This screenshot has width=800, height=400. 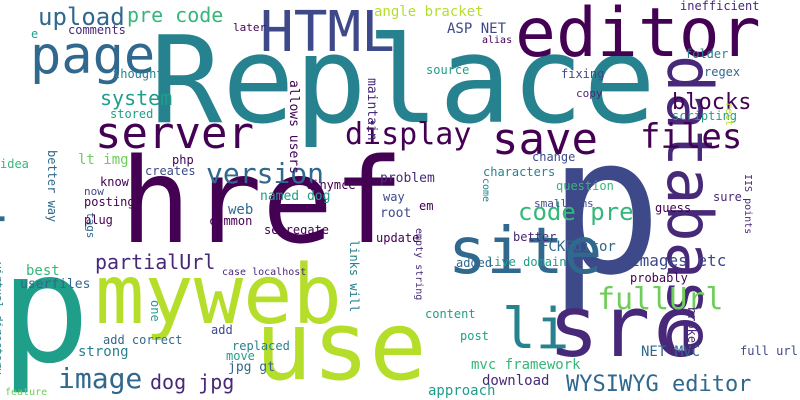 I want to click on word-cloud-term: jpg gt, so click(x=251, y=367).